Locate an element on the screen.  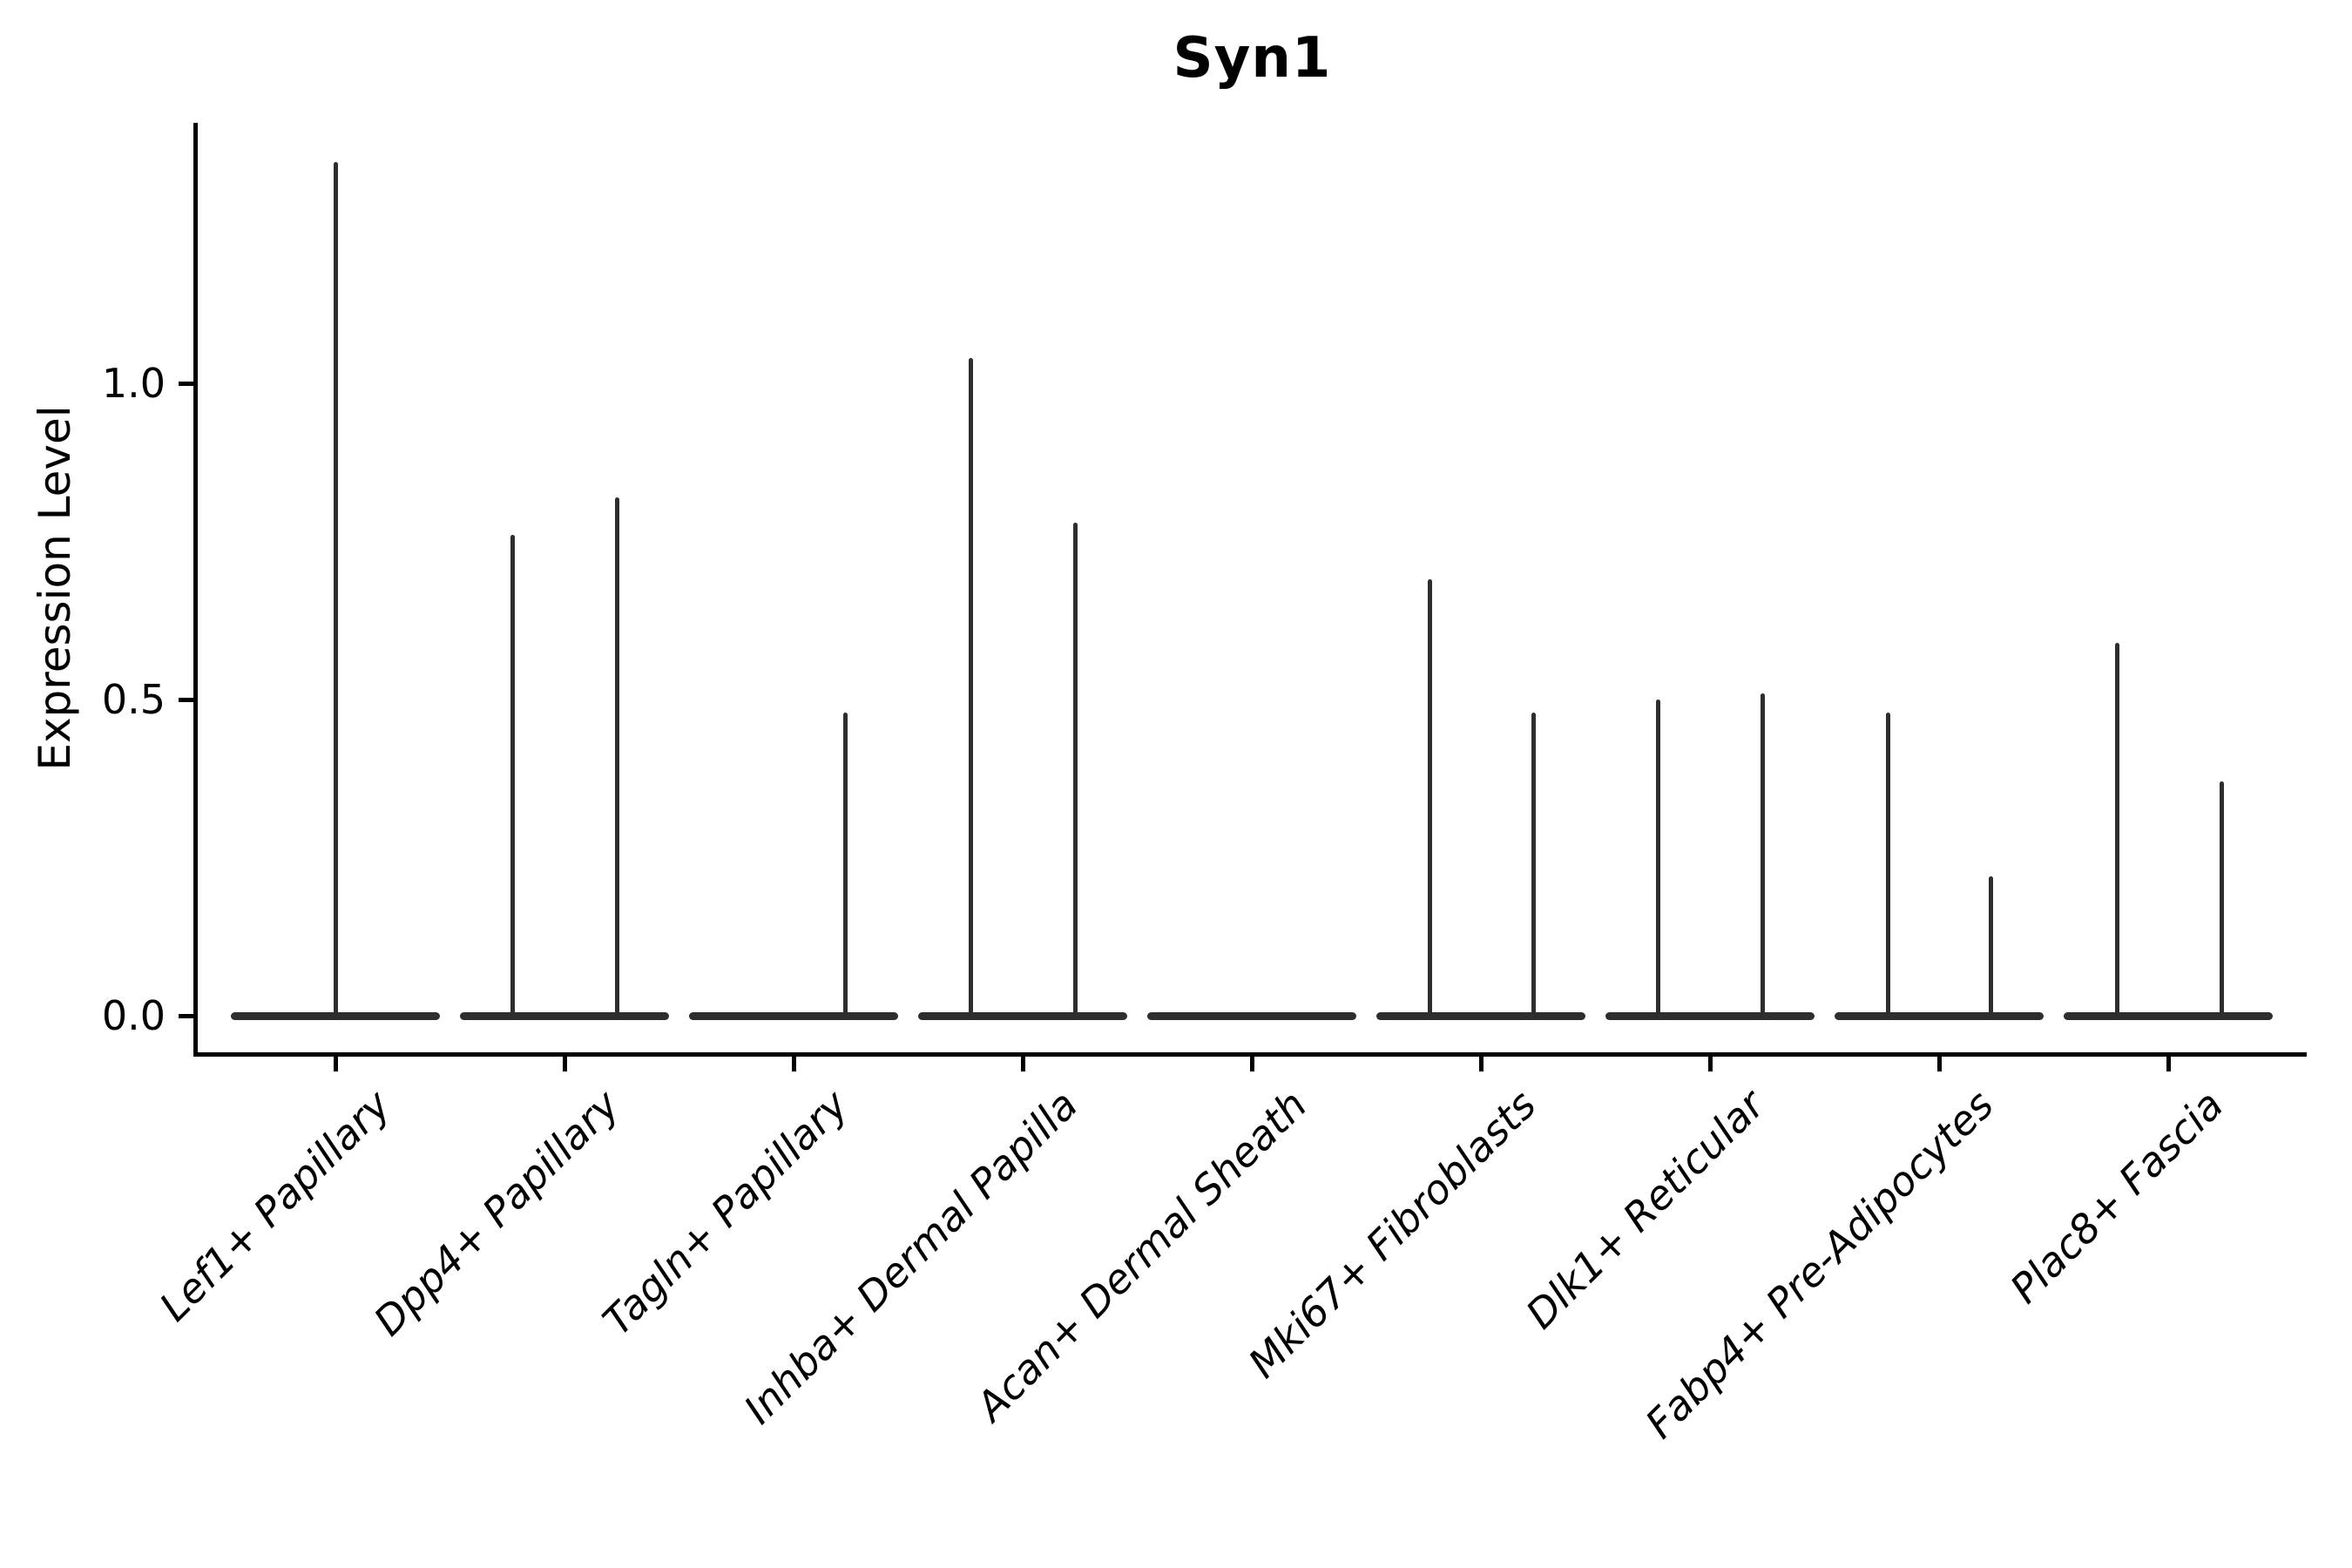
y-tick-label: 0.0 is located at coordinates (134, 1015).